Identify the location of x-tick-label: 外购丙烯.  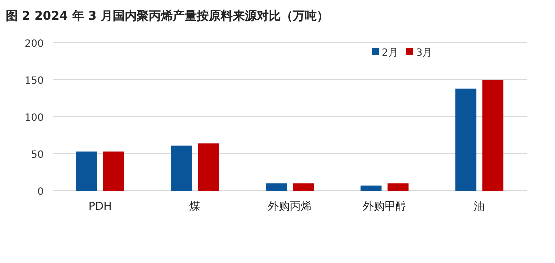
(290, 206).